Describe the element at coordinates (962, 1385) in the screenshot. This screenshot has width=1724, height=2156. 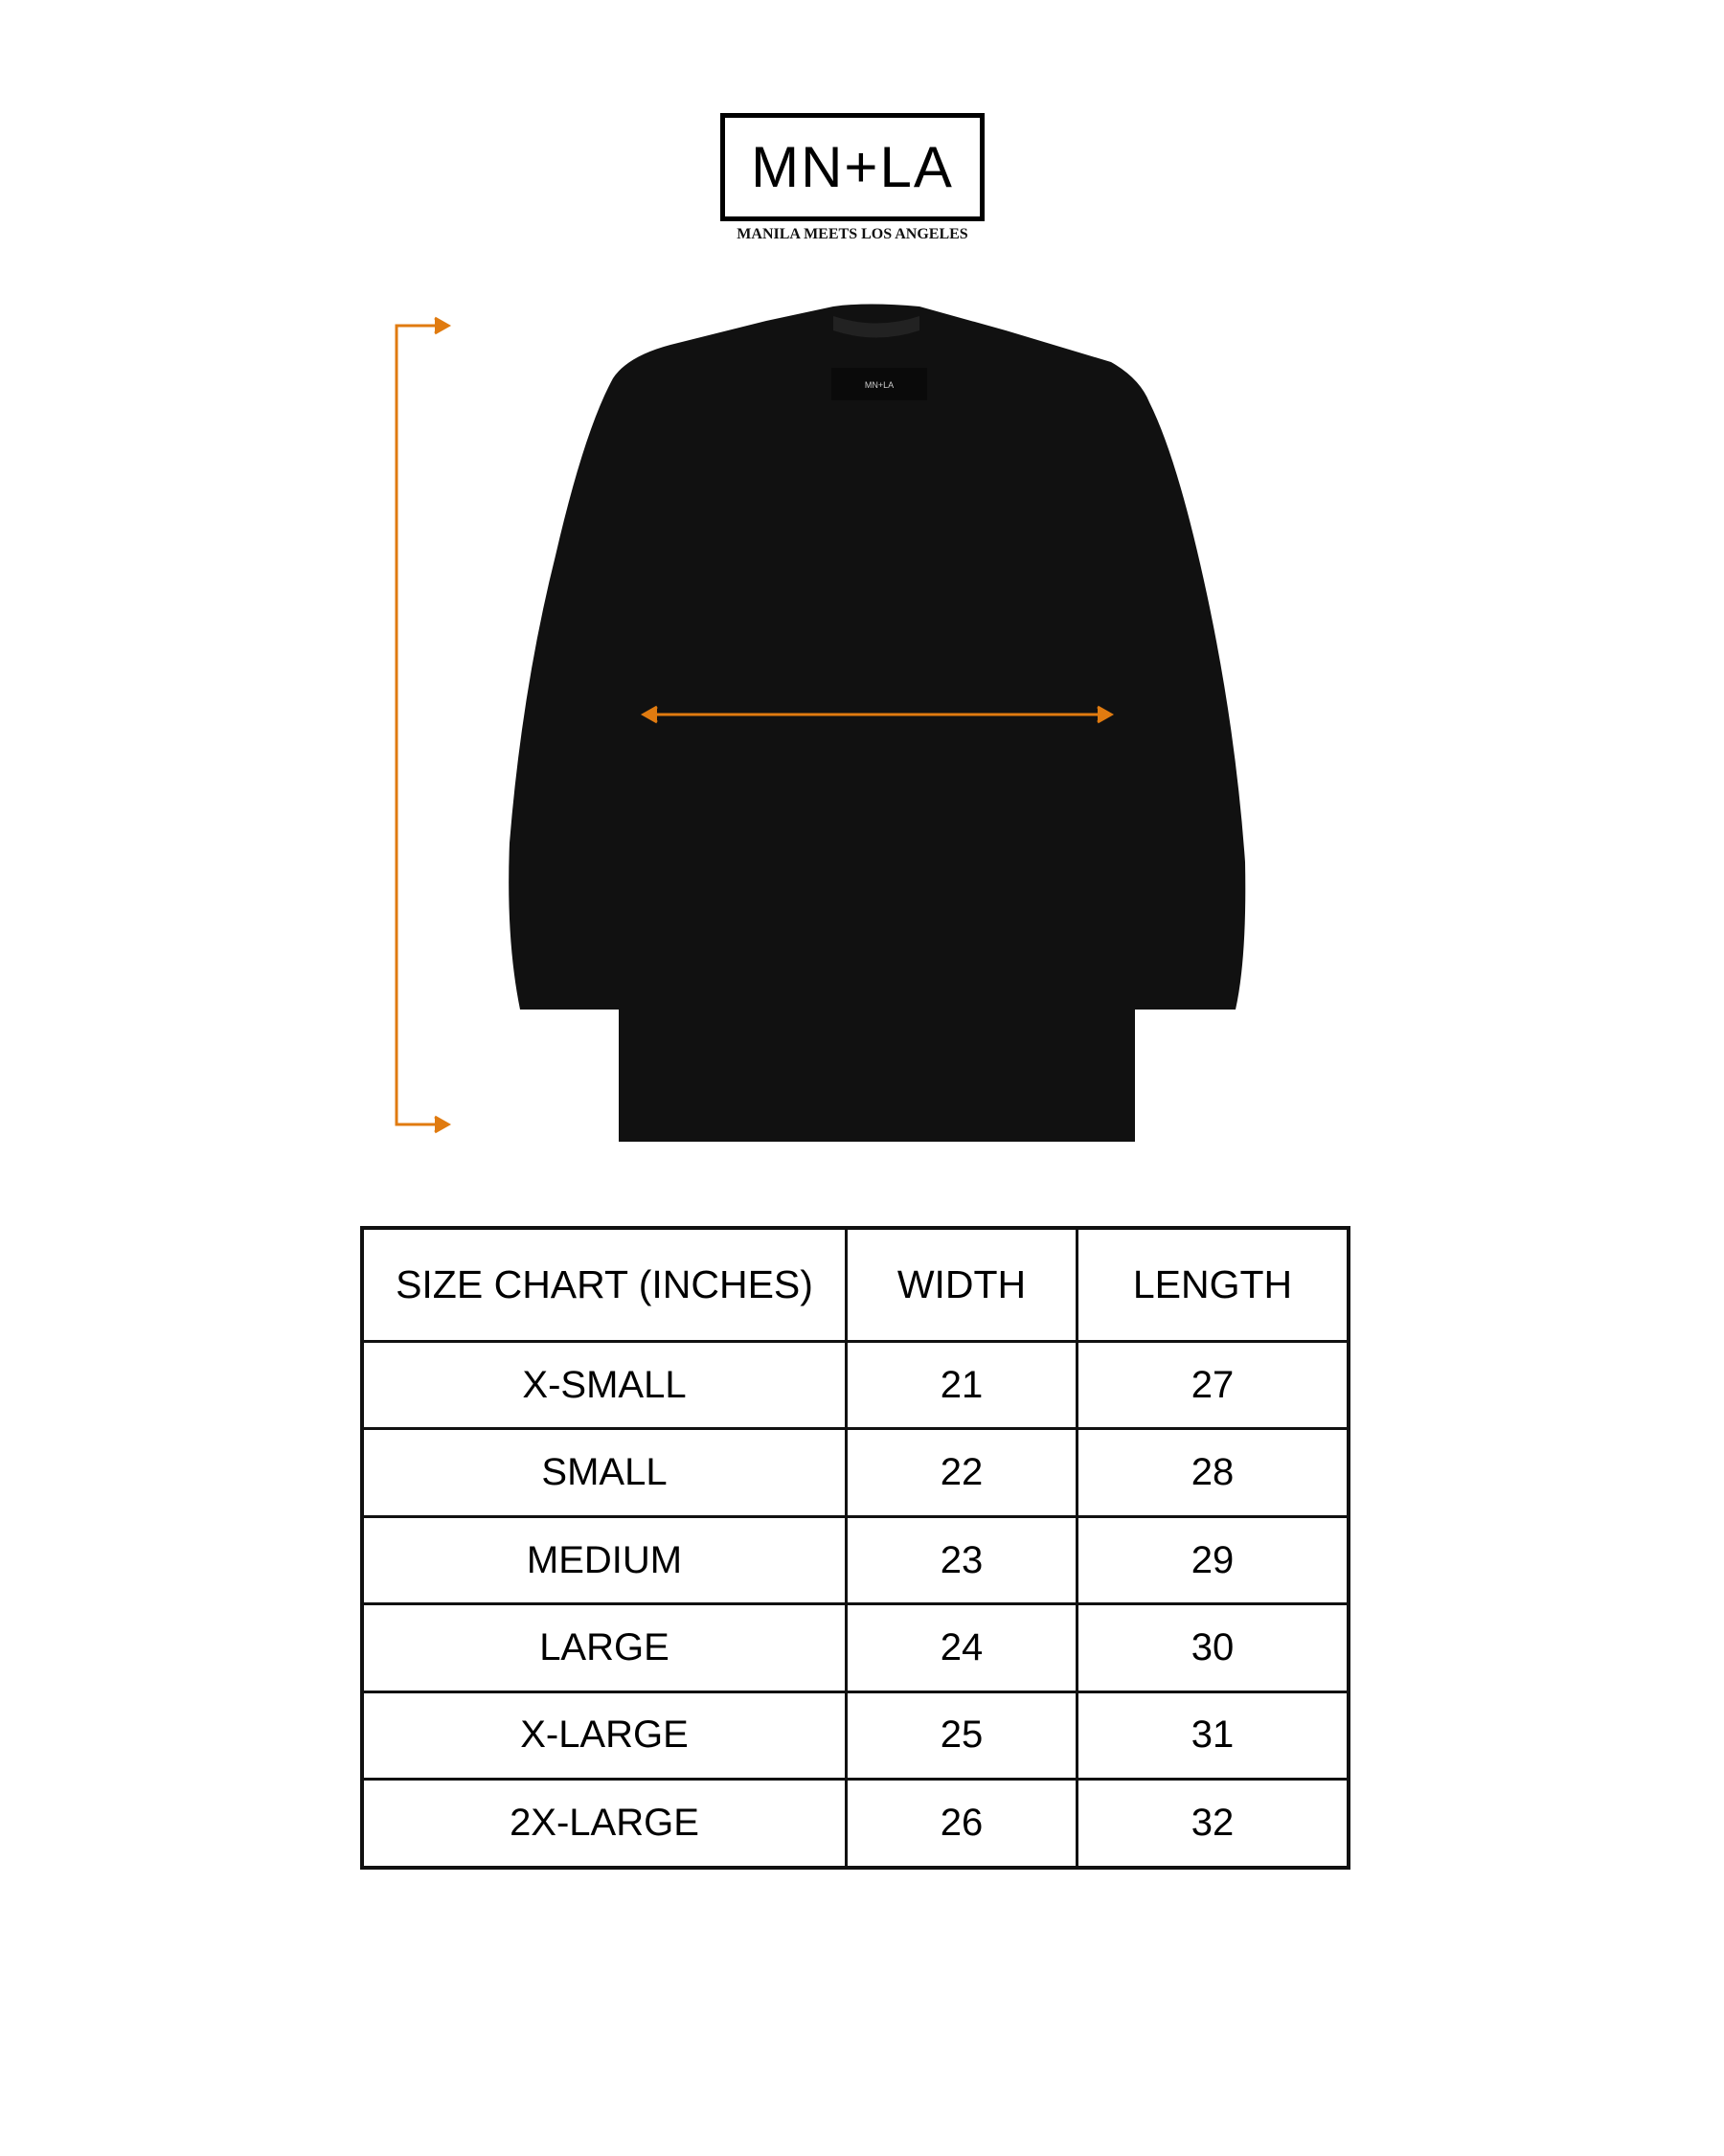
I see `width-cell: 21` at that location.